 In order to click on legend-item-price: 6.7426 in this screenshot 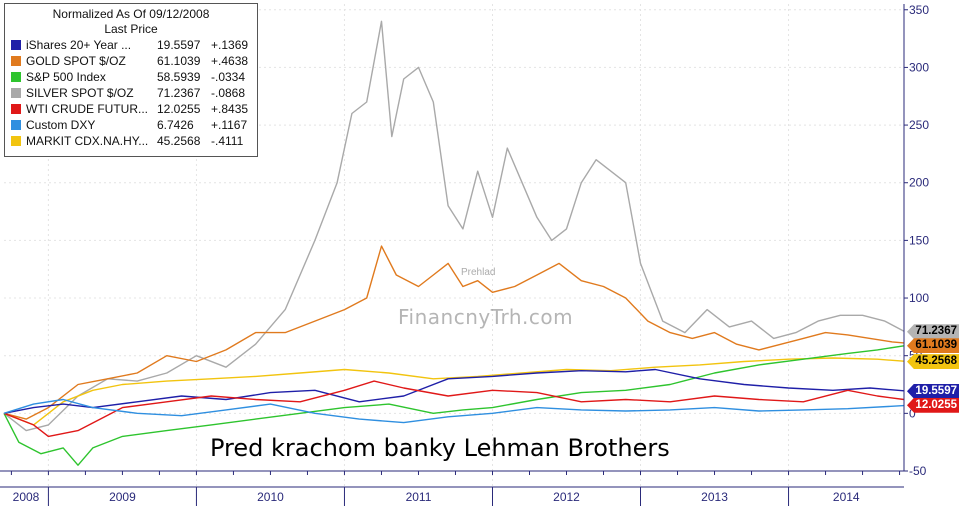, I will do `click(175, 125)`.